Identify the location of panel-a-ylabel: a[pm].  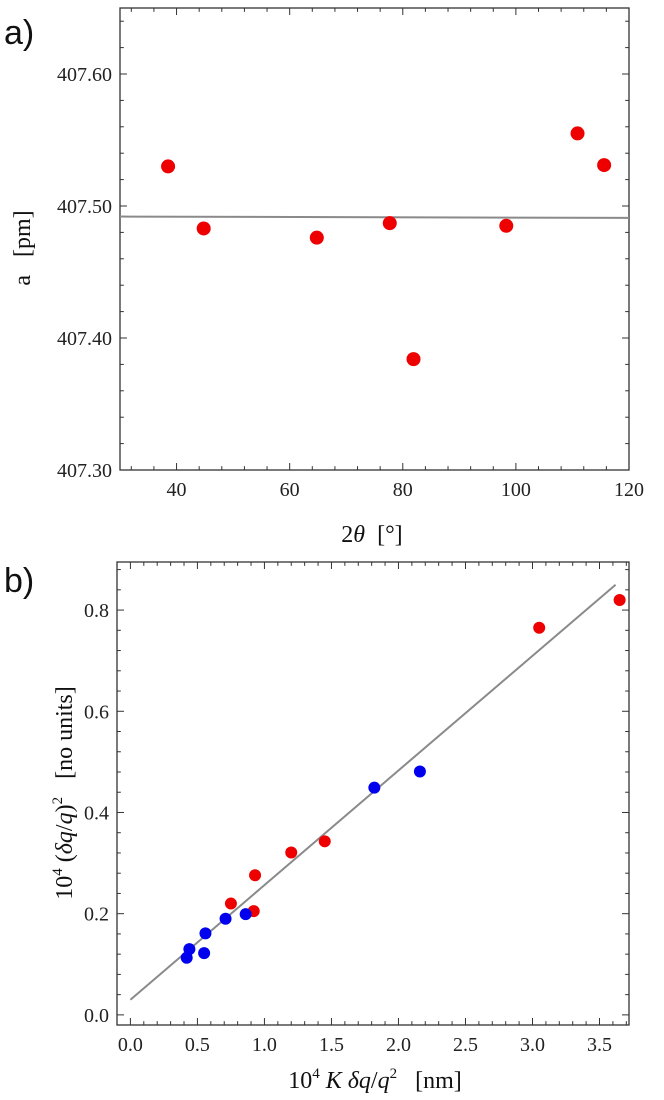
(23, 247).